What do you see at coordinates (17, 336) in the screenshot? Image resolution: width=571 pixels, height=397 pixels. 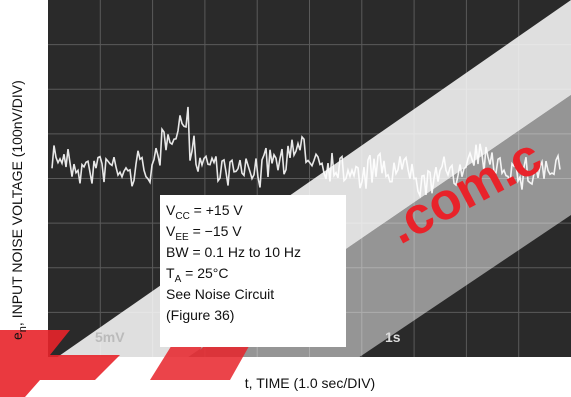 I see `y-axis-symbol: e` at bounding box center [17, 336].